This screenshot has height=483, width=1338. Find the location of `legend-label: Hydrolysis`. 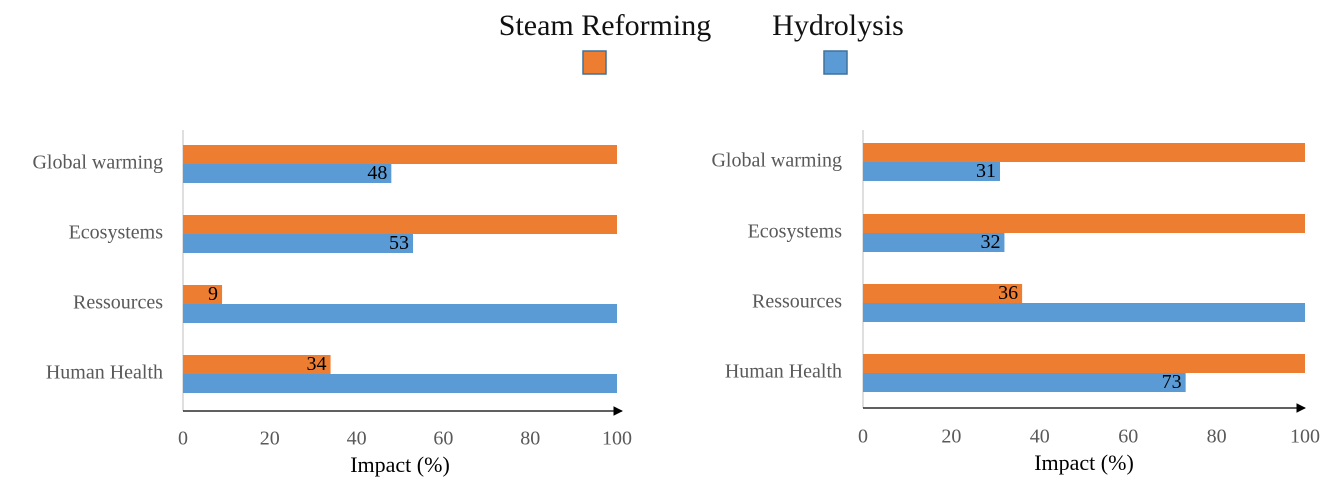

legend-label: Hydrolysis is located at coordinates (838, 25).